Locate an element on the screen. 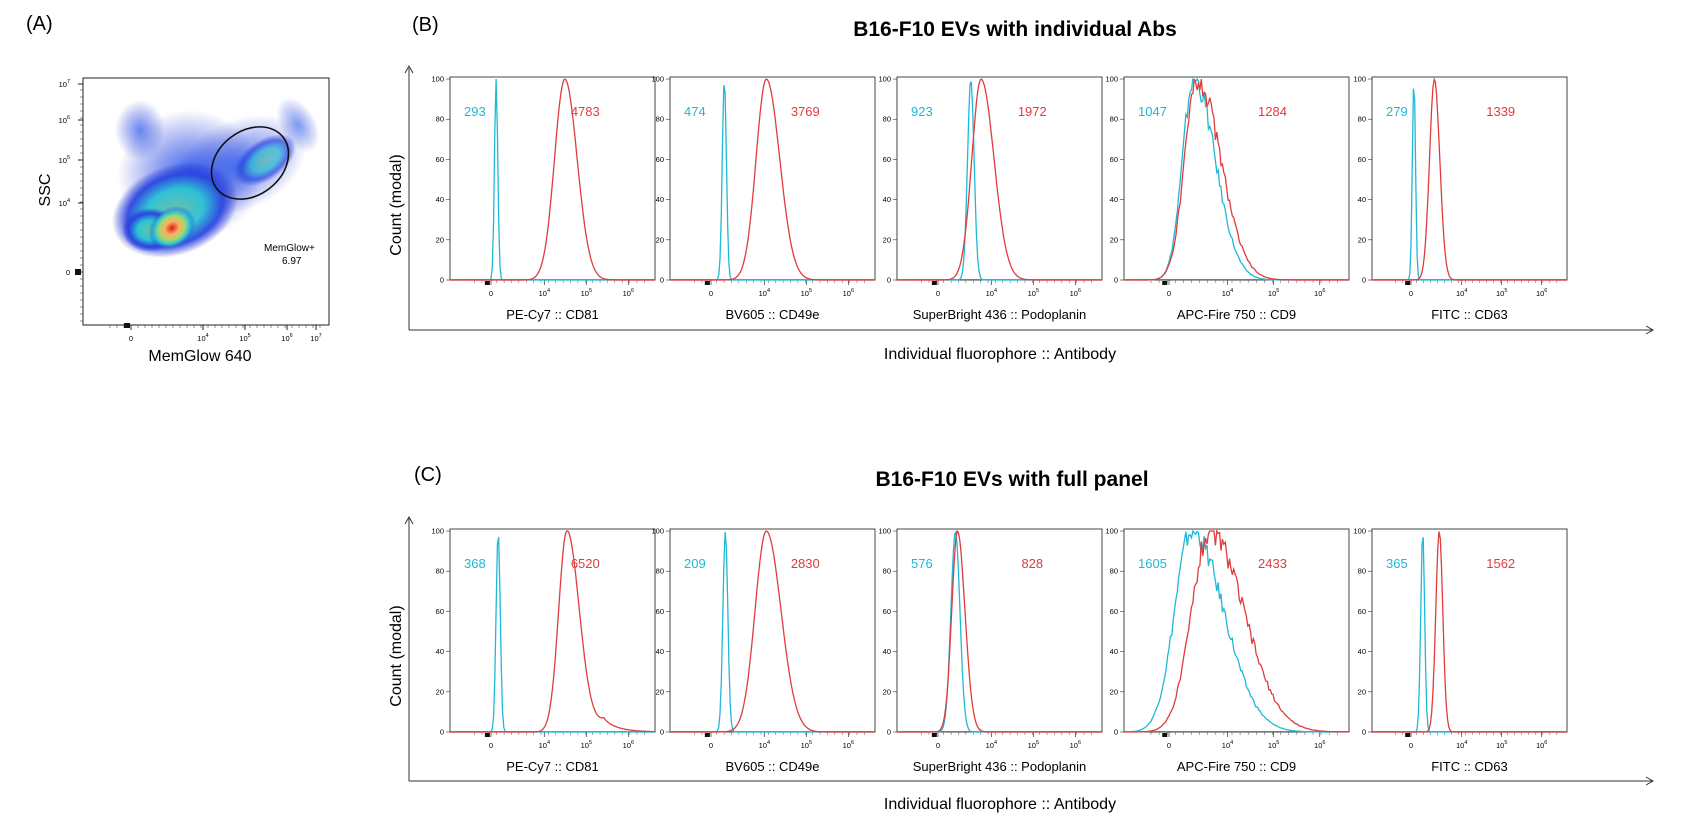 The width and height of the screenshot is (1708, 824). panel-c-title: B16-F10 EVs with full panel is located at coordinates (1011, 479).